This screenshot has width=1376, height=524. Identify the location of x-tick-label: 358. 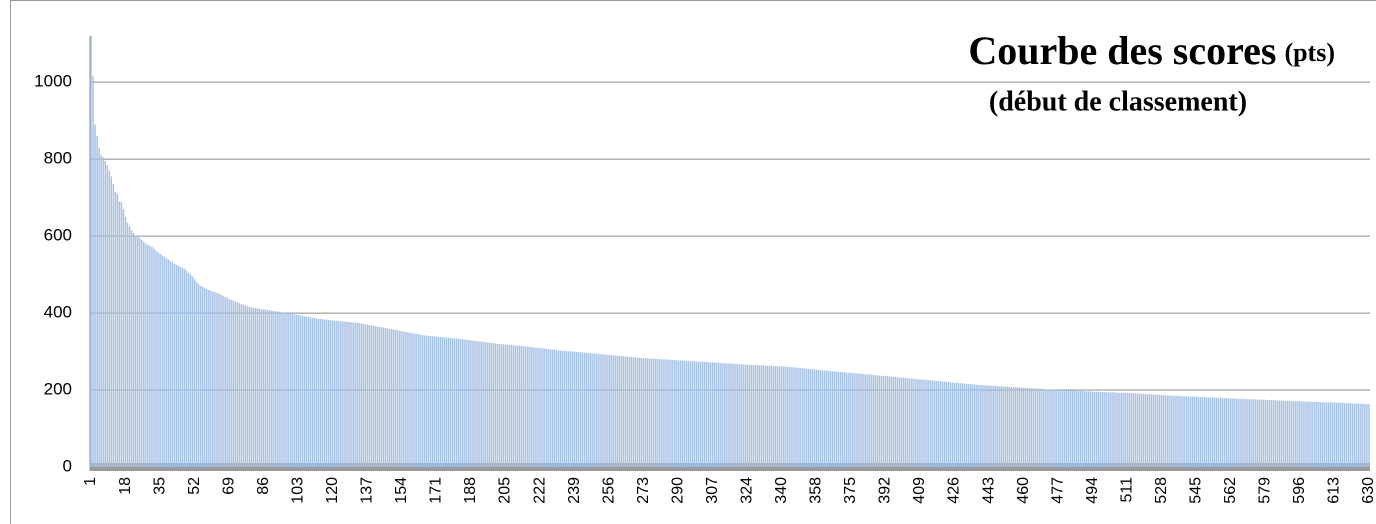
(816, 490).